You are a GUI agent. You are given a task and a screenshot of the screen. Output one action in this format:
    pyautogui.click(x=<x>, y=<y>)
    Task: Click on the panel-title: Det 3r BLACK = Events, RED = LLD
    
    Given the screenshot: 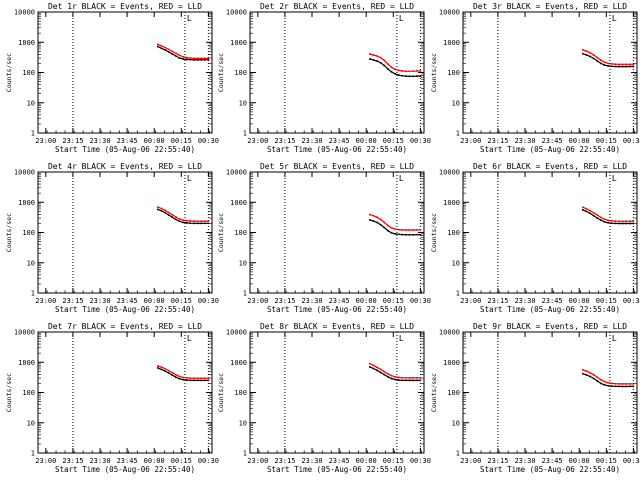 What is the action you would take?
    pyautogui.click(x=550, y=6)
    